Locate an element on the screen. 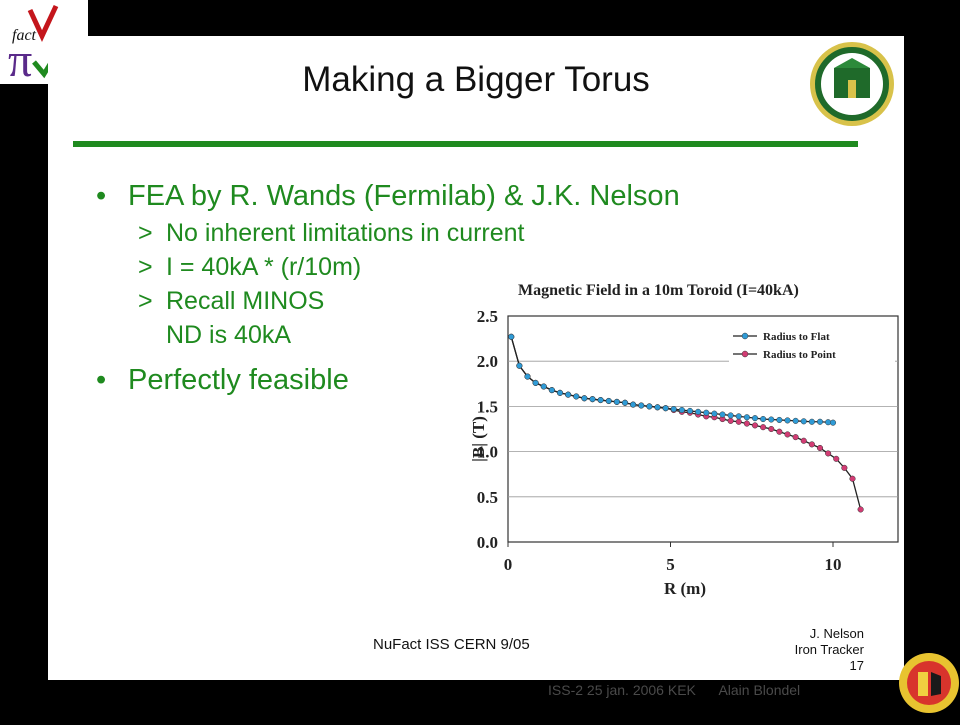 The height and width of the screenshot is (725, 960). y-tick-label: 2.5 is located at coordinates (487, 316).